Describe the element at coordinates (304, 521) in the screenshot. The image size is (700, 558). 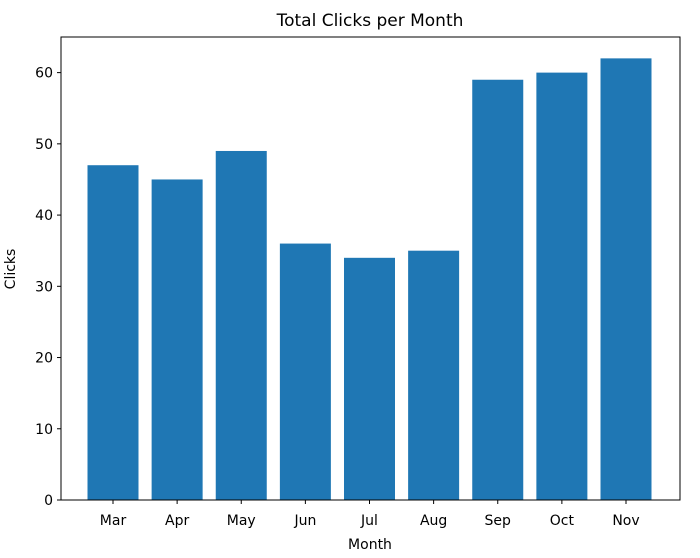
I see `x-tick-label: Jun` at that location.